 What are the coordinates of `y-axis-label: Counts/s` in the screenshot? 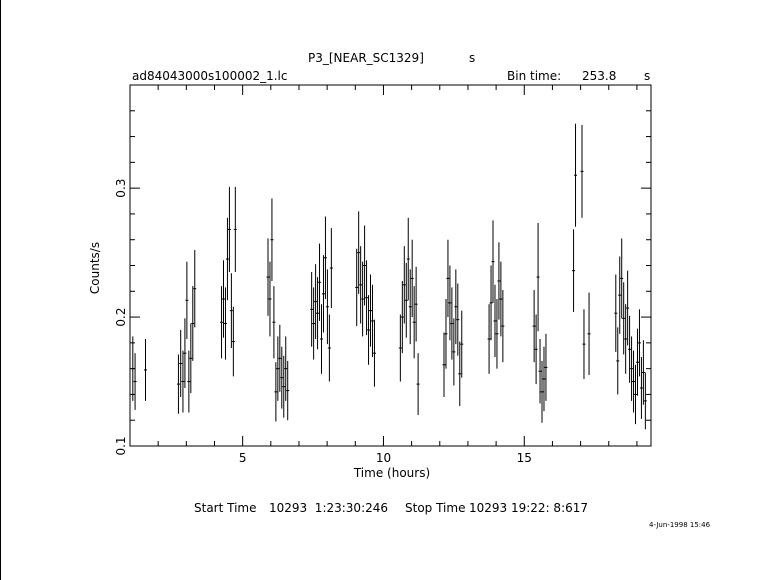 It's located at (95, 268).